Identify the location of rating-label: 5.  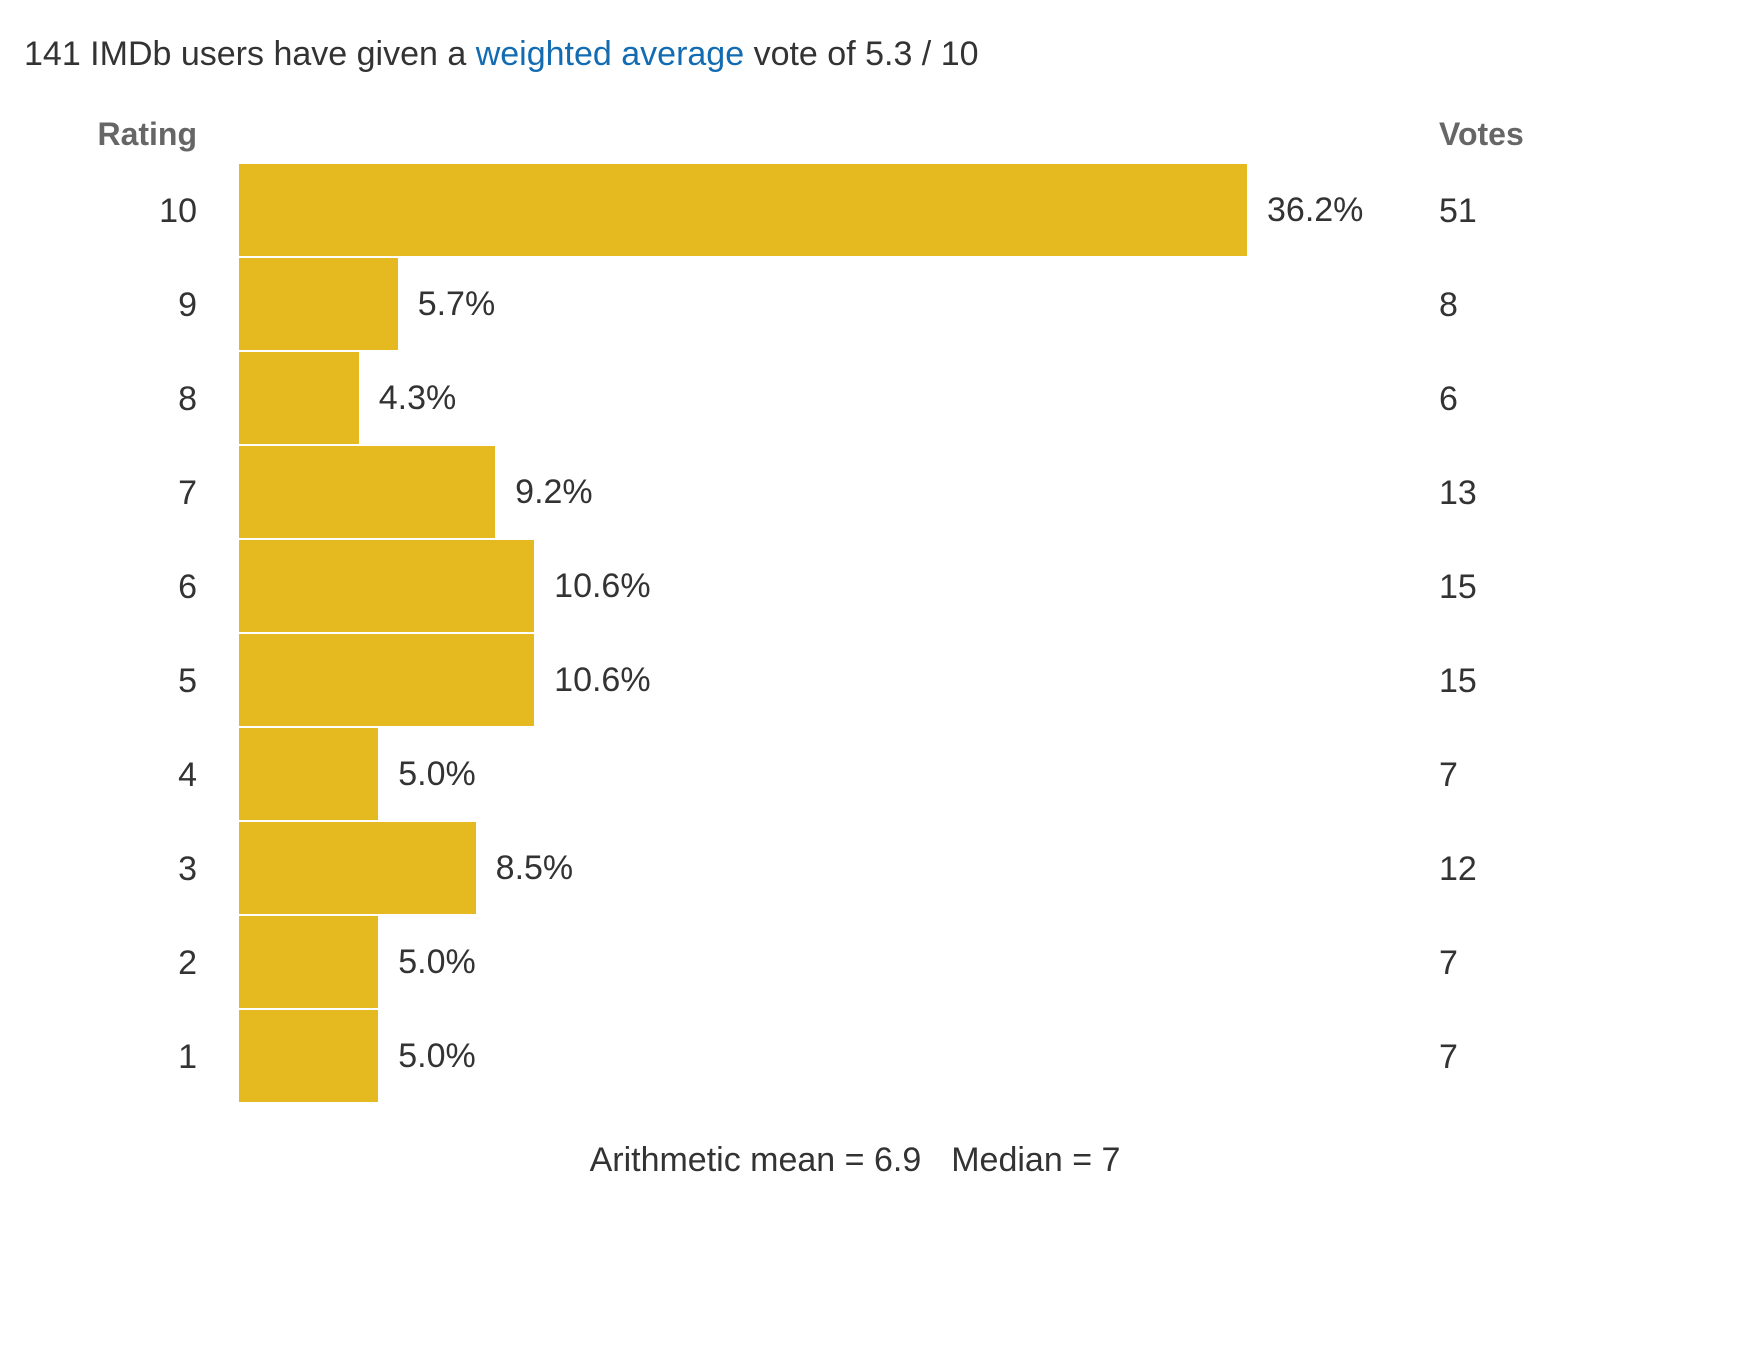
(187, 681).